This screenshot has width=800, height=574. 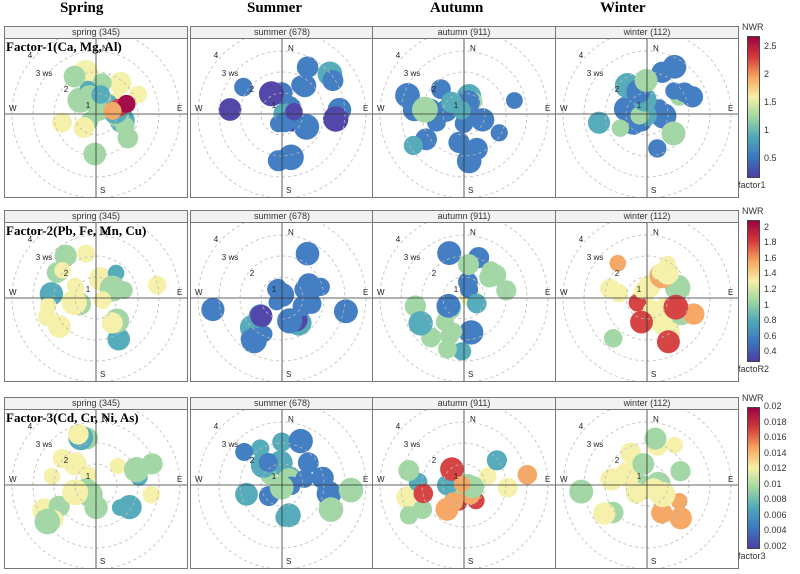 I want to click on polar-plot: 1 2 3 ws4 N S E W, so click(x=647, y=302).